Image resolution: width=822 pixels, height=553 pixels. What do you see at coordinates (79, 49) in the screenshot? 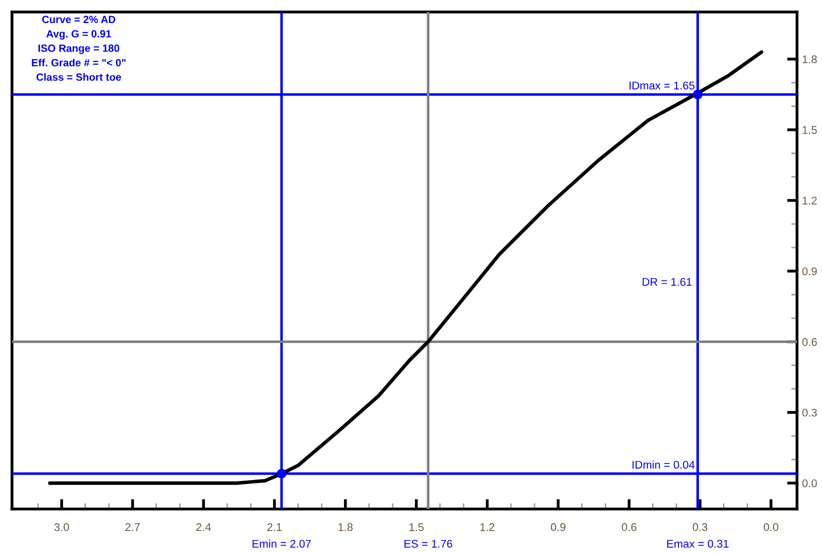
I see `annotation: ISO Range = 180` at bounding box center [79, 49].